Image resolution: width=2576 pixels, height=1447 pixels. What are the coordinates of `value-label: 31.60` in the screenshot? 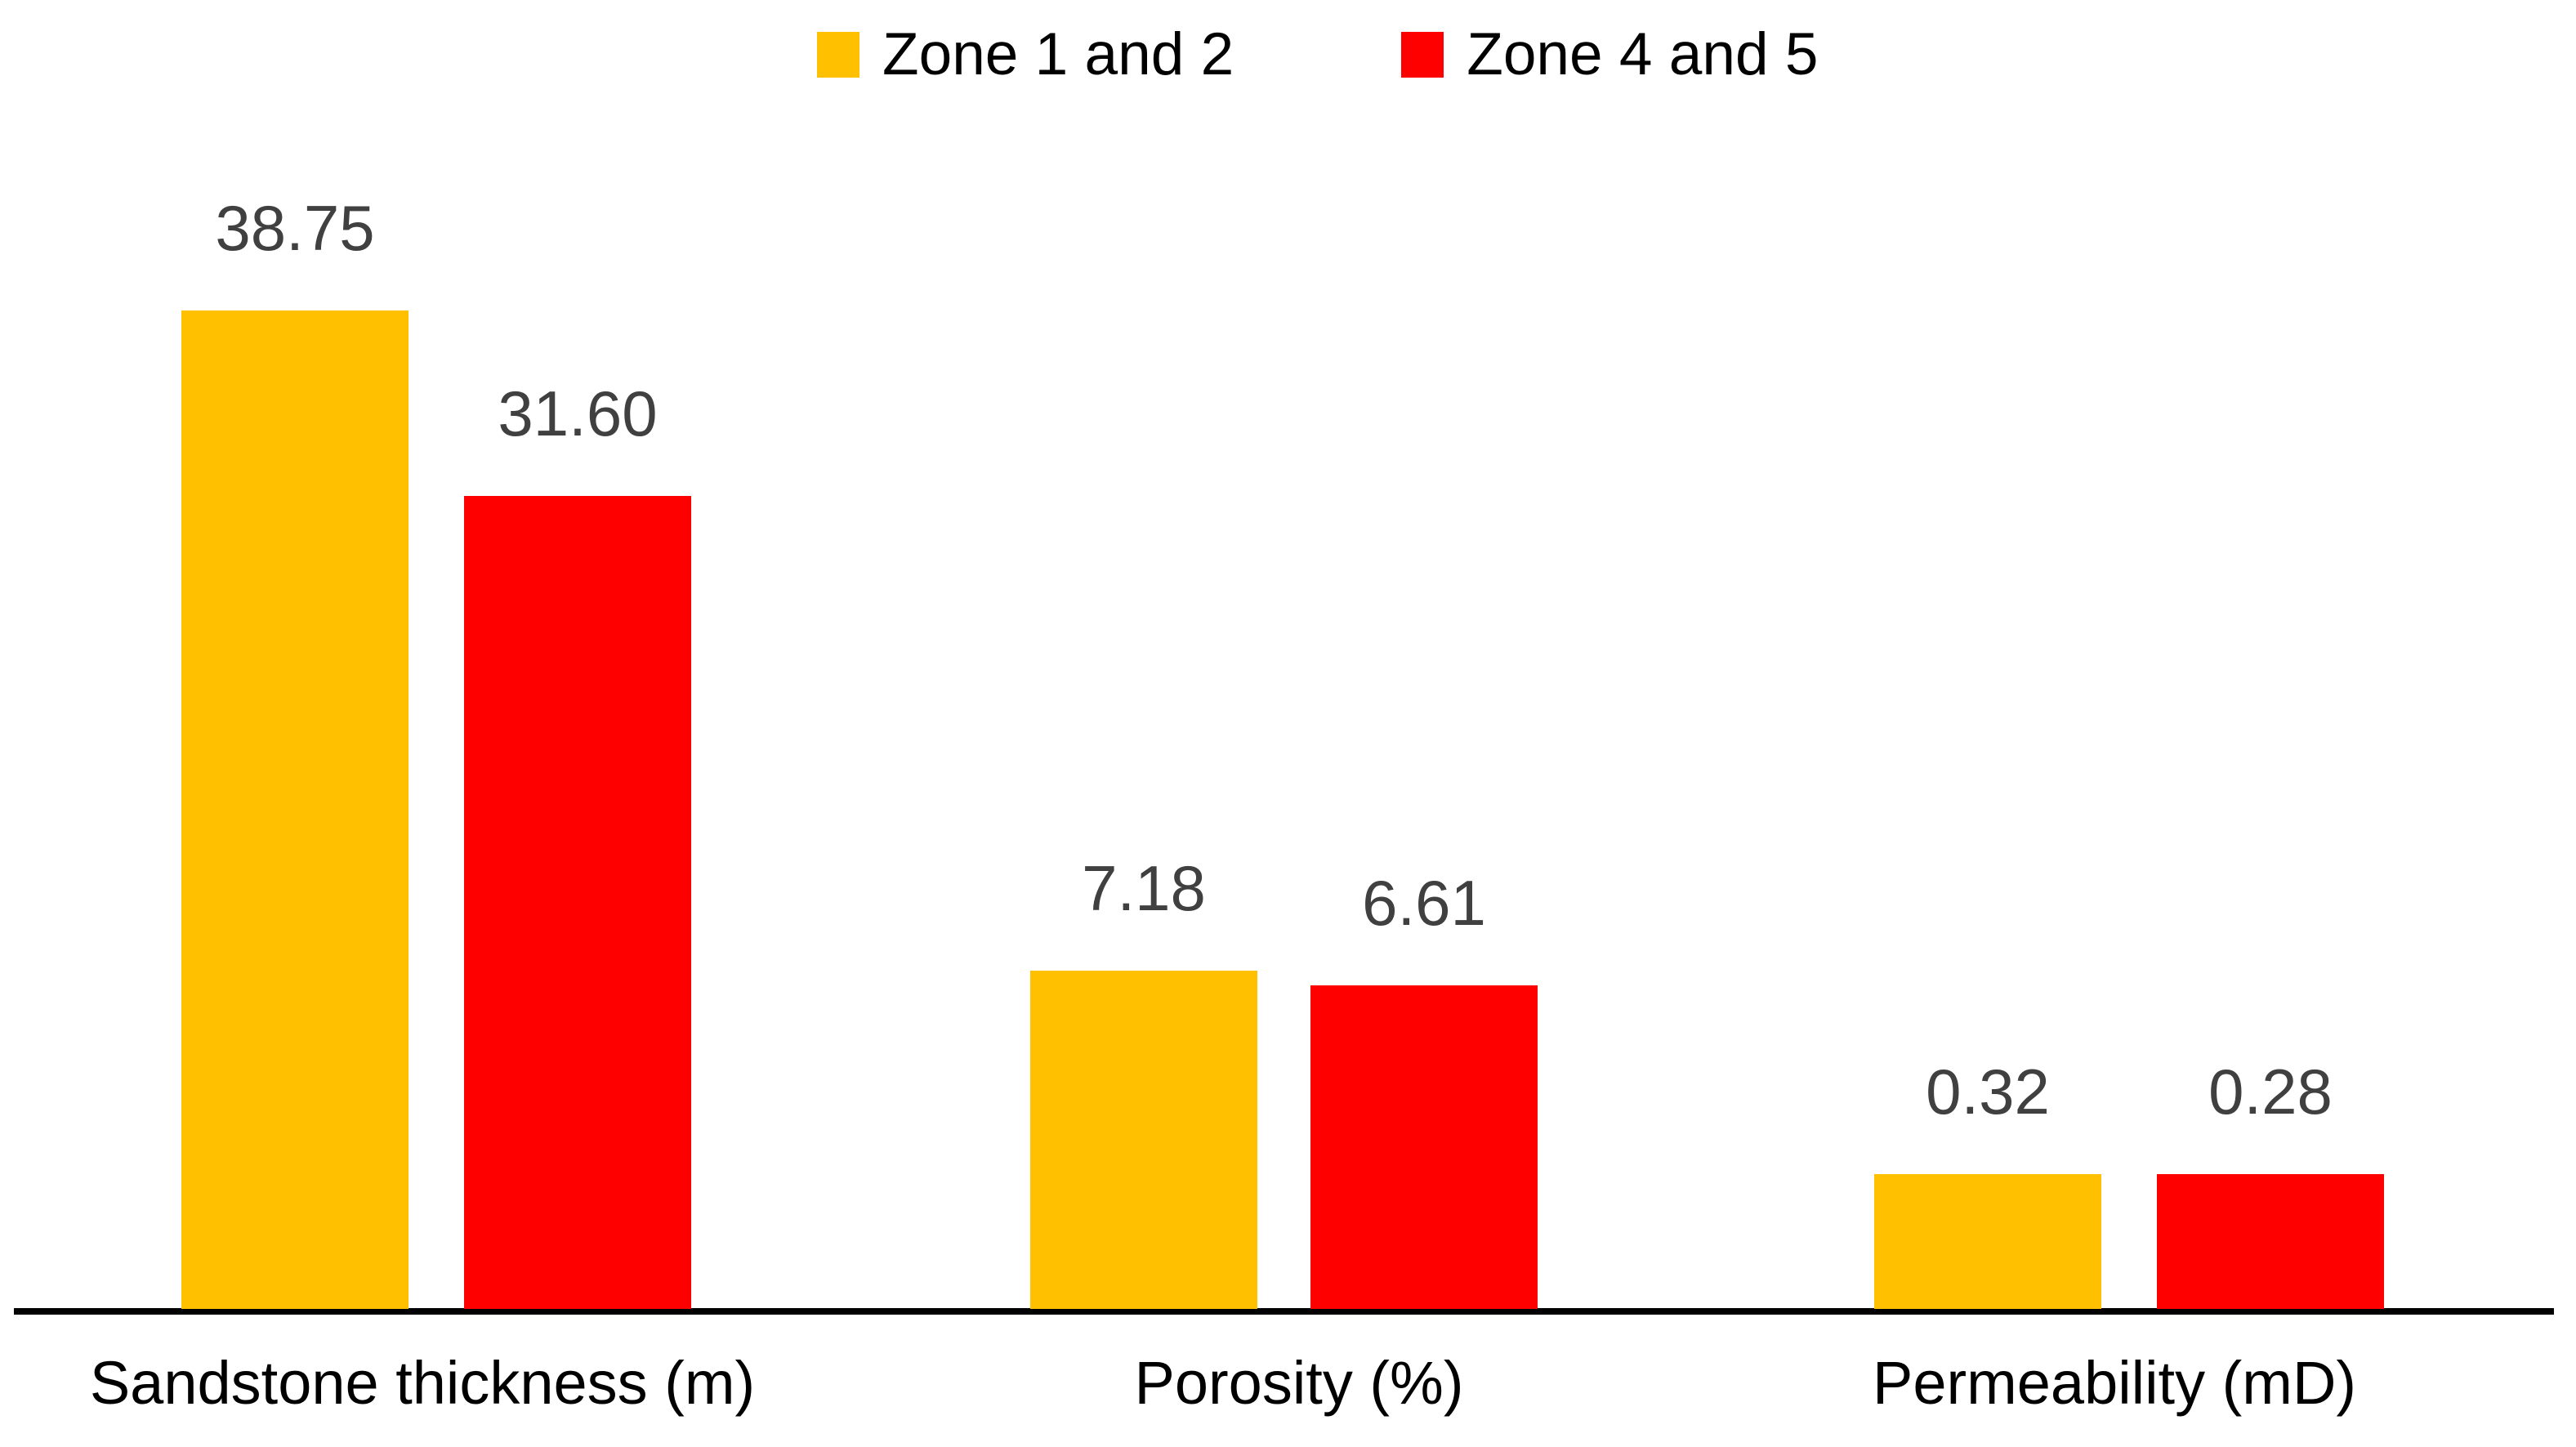 It's located at (578, 413).